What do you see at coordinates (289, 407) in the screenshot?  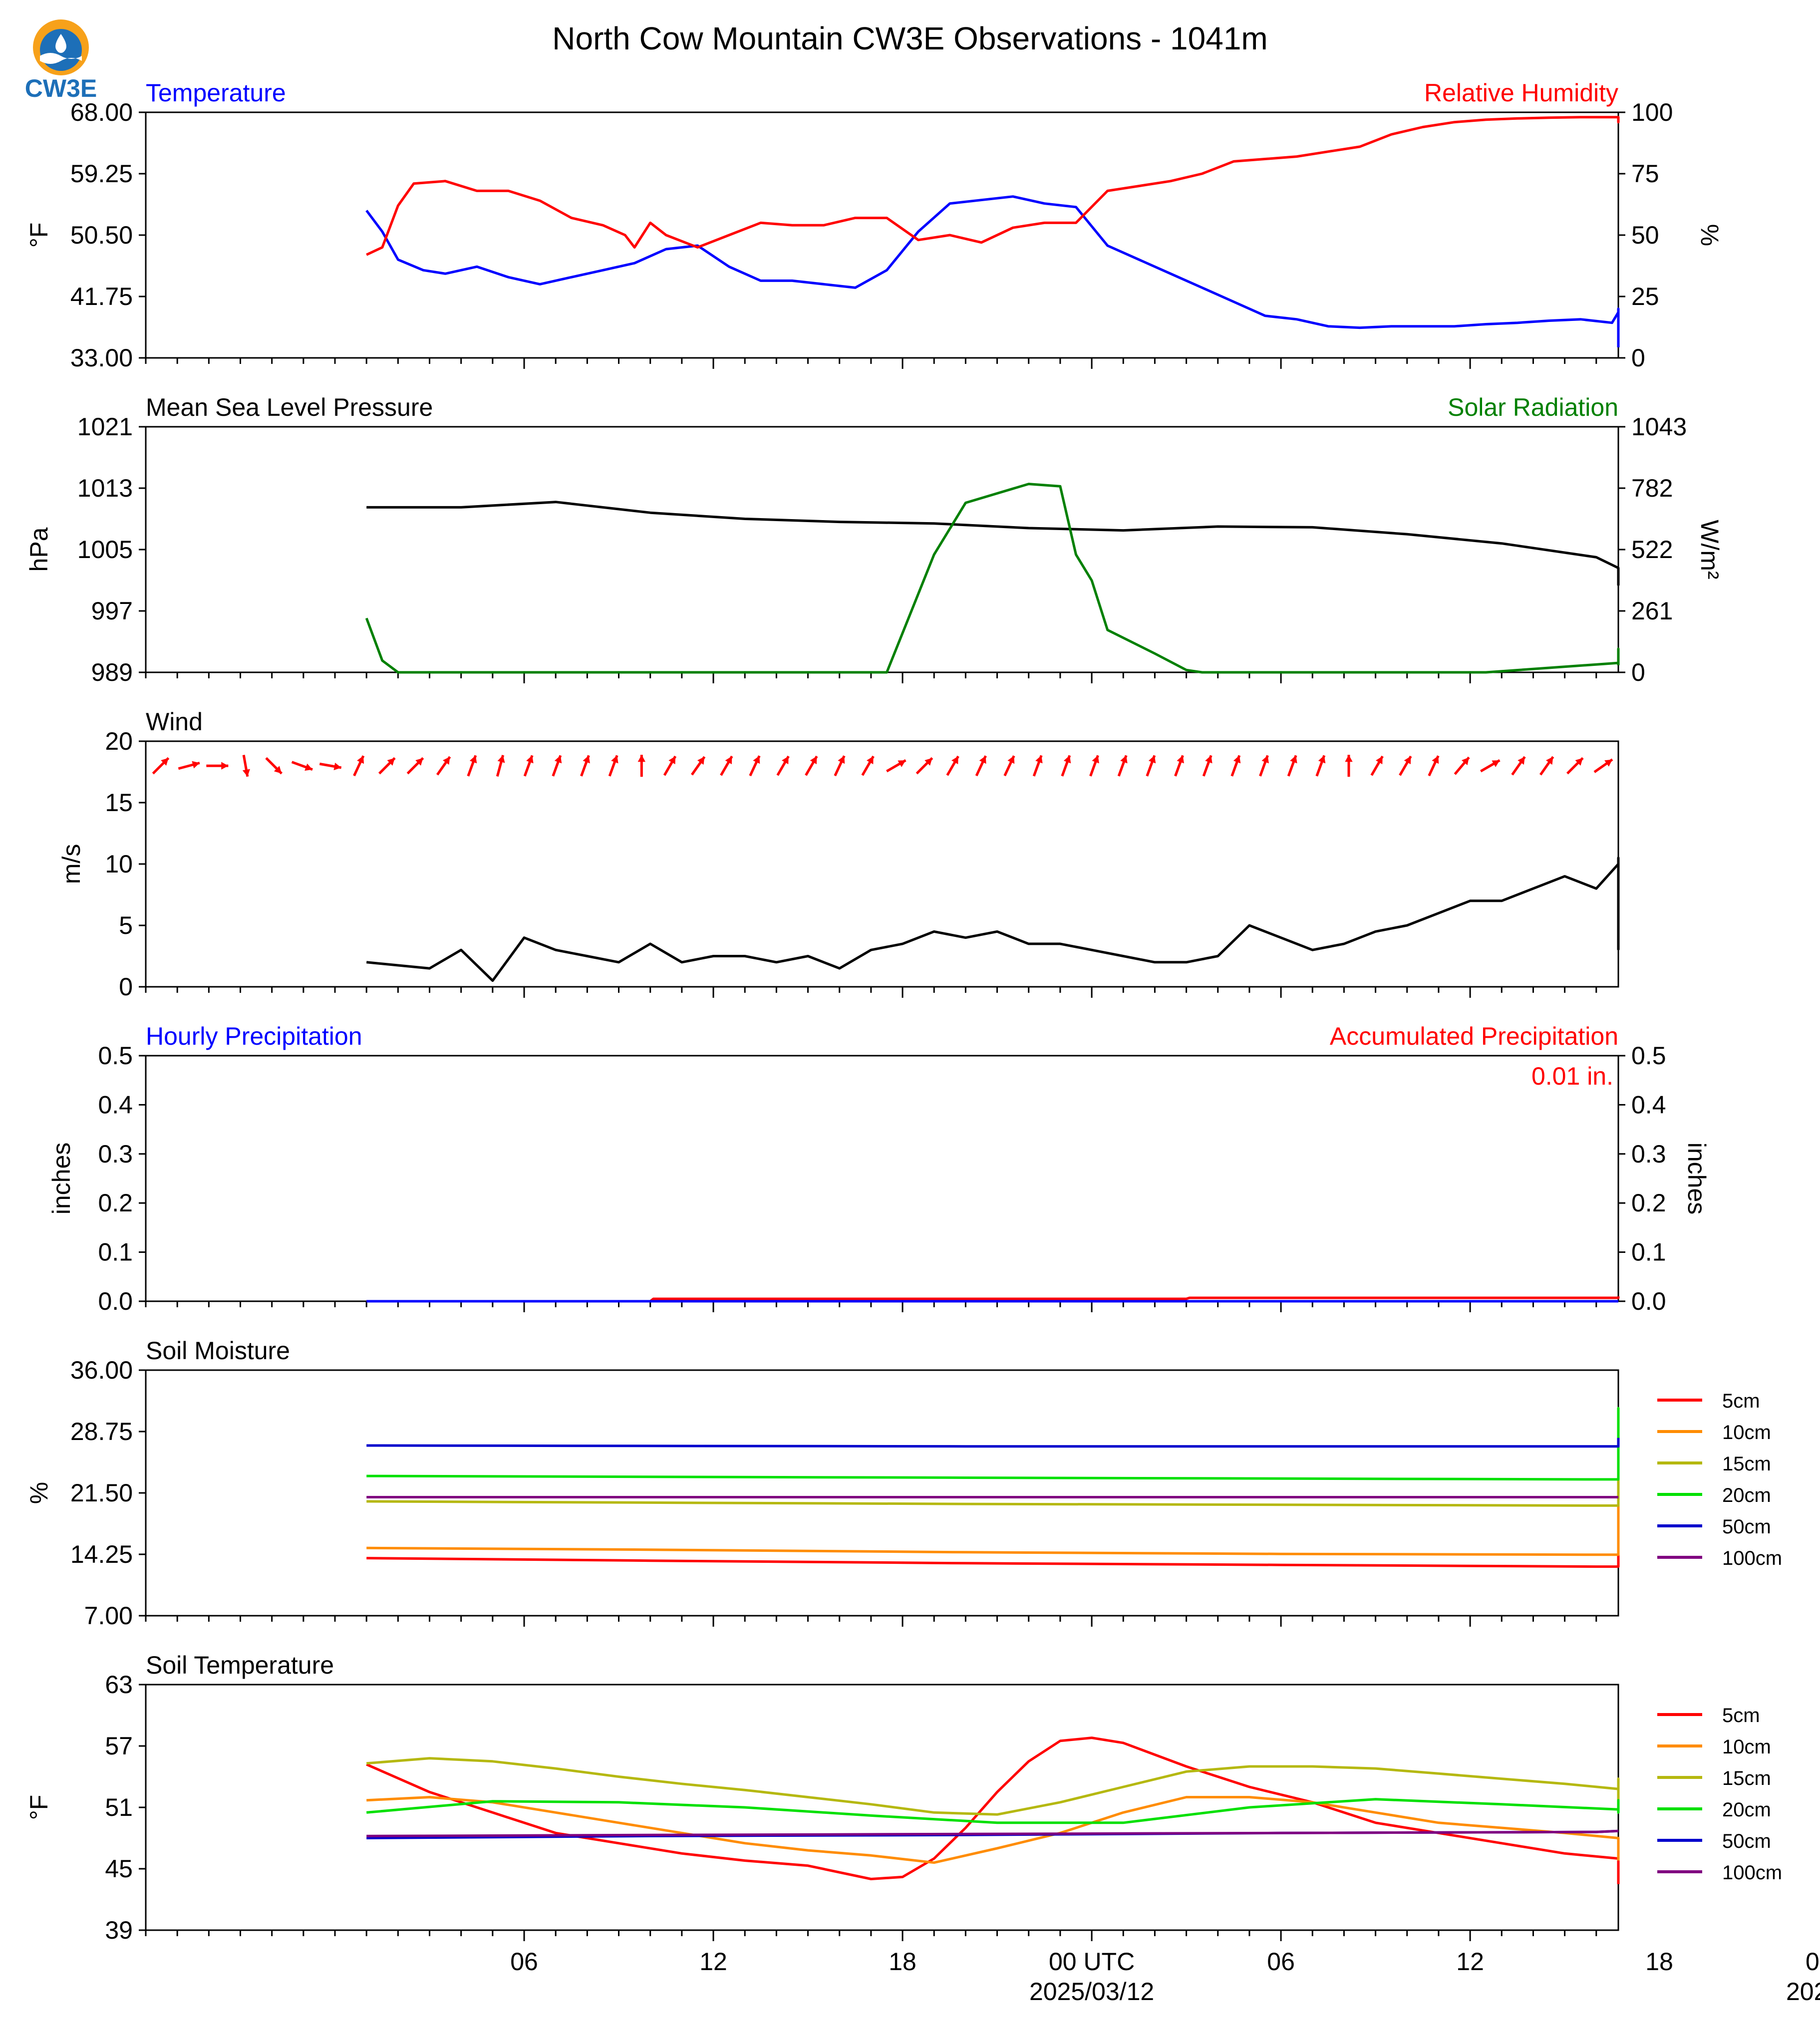 I see `panel-title-left: Mean Sea Level Pressure` at bounding box center [289, 407].